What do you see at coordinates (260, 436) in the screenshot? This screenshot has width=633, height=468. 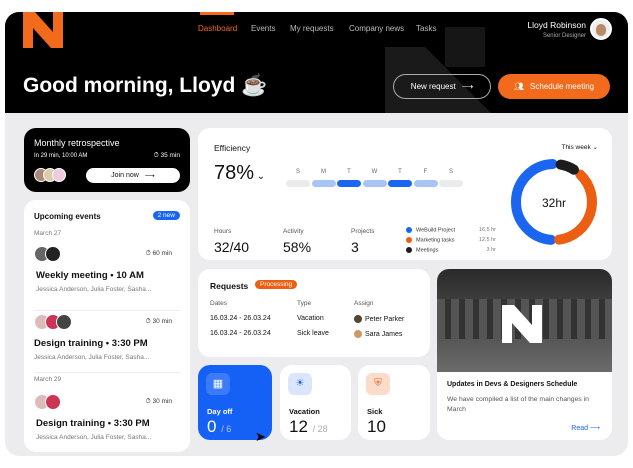 I see `mouse-cursor-icon: ➤` at bounding box center [260, 436].